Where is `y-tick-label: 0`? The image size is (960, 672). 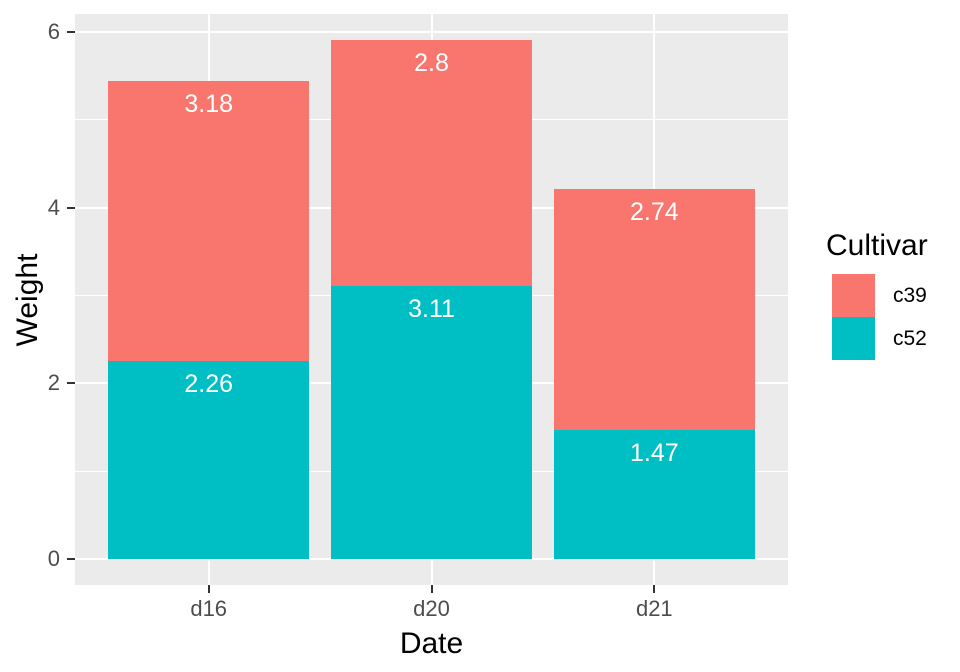
y-tick-label: 0 is located at coordinates (53, 558).